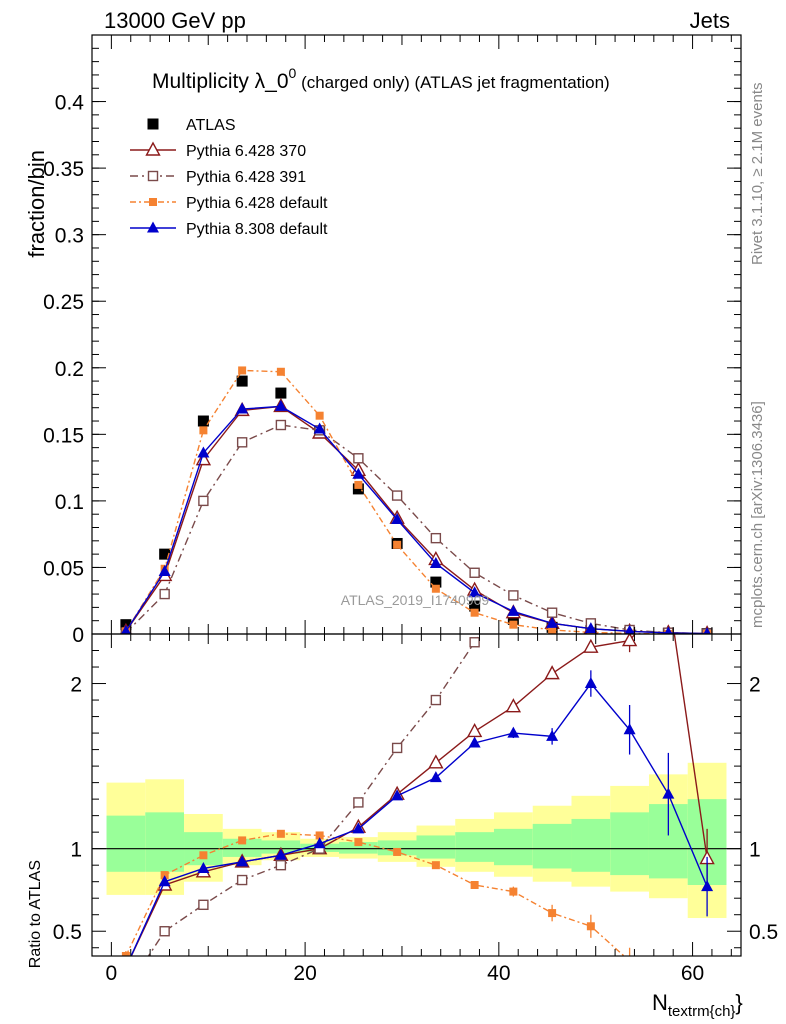 The width and height of the screenshot is (786, 1024). I want to click on main-ytick-label: 0.25, so click(63, 302).